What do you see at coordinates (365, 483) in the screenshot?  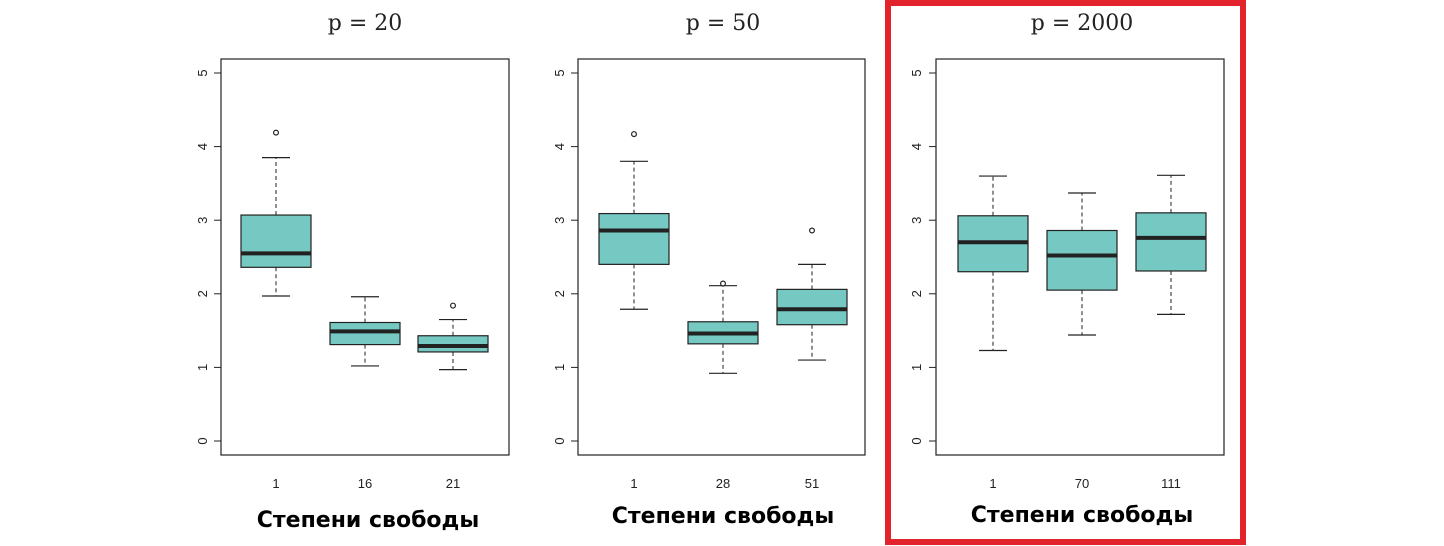 I see `x-tick-label: 16` at bounding box center [365, 483].